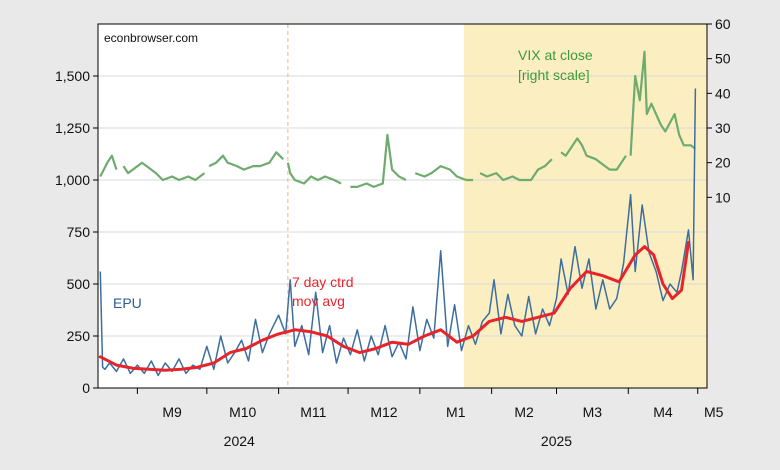 The height and width of the screenshot is (470, 780). Describe the element at coordinates (86, 388) in the screenshot. I see `left-tick-label: 0` at that location.